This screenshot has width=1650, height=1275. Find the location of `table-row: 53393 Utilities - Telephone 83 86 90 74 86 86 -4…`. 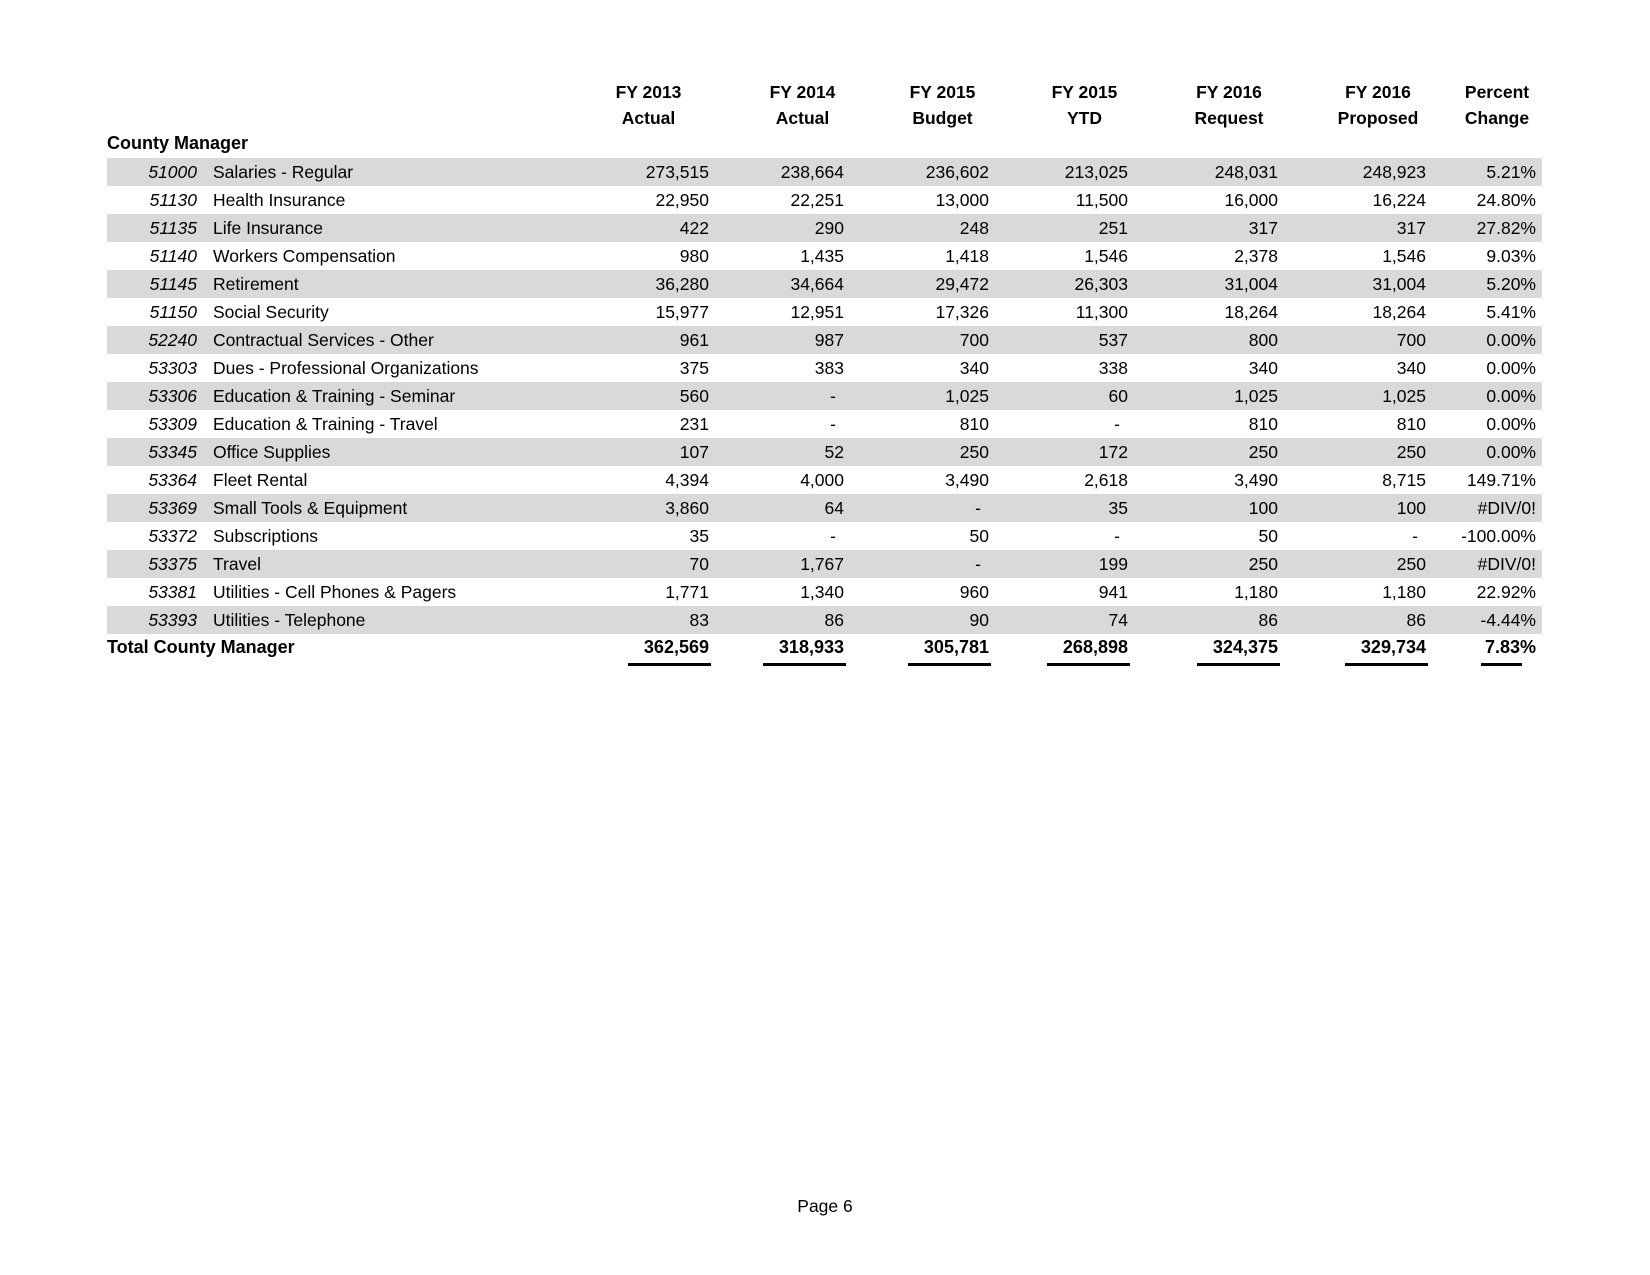

table-row: 53393 Utilities - Telephone 83 86 90 74 86 86 -4… is located at coordinates (824, 620).